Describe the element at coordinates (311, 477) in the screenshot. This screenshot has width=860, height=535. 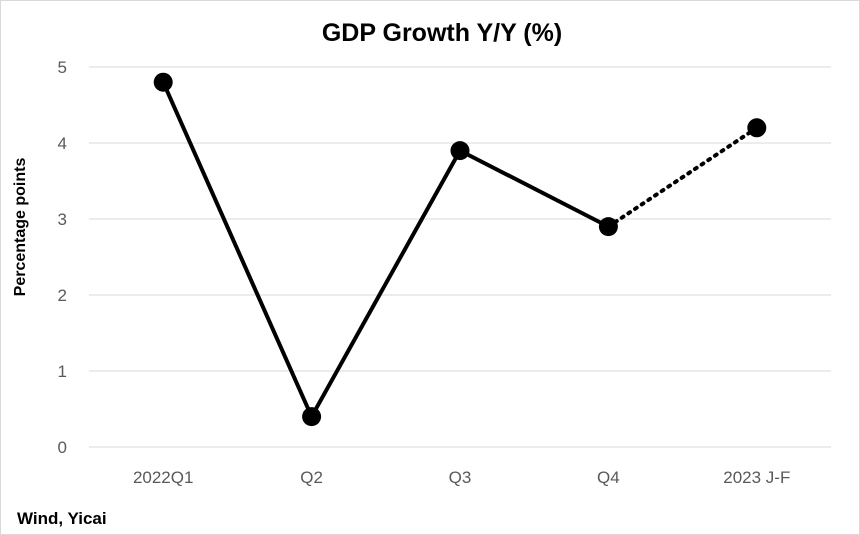
I see `x-tick-label: Q2` at that location.